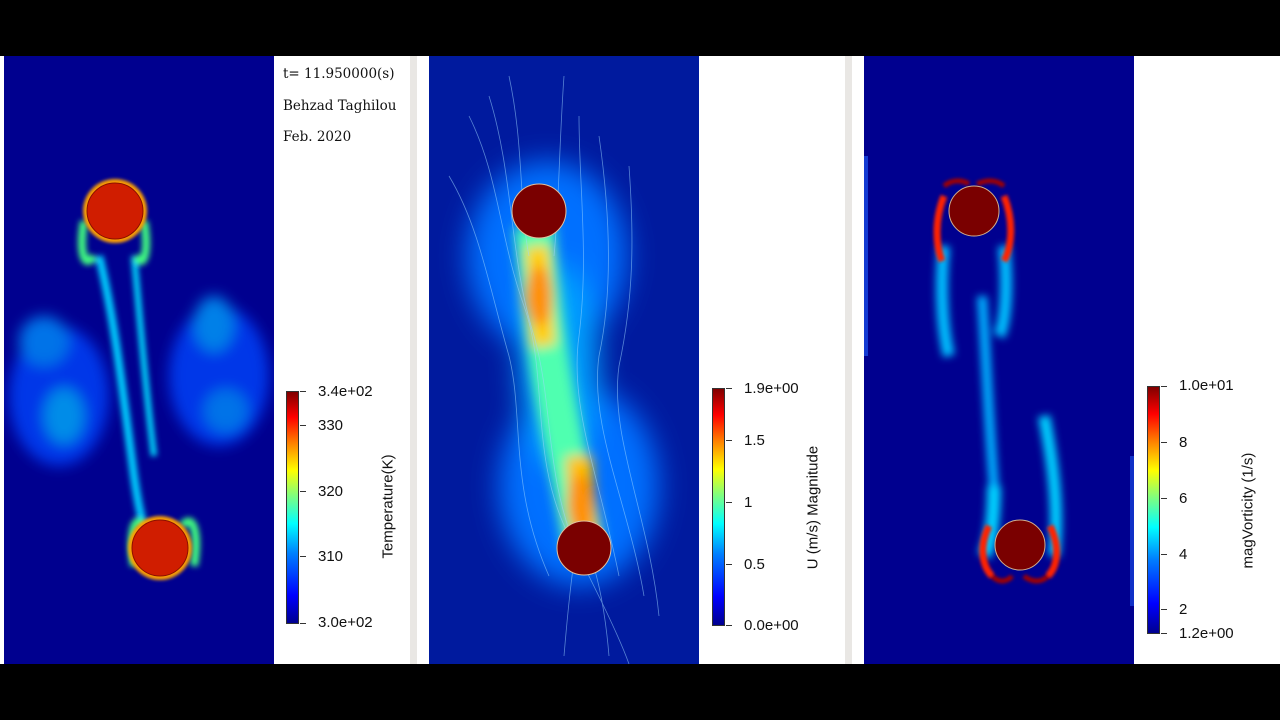 Image resolution: width=1280 pixels, height=720 pixels. I want to click on velocity-tick-0-5: 0.5, so click(754, 564).